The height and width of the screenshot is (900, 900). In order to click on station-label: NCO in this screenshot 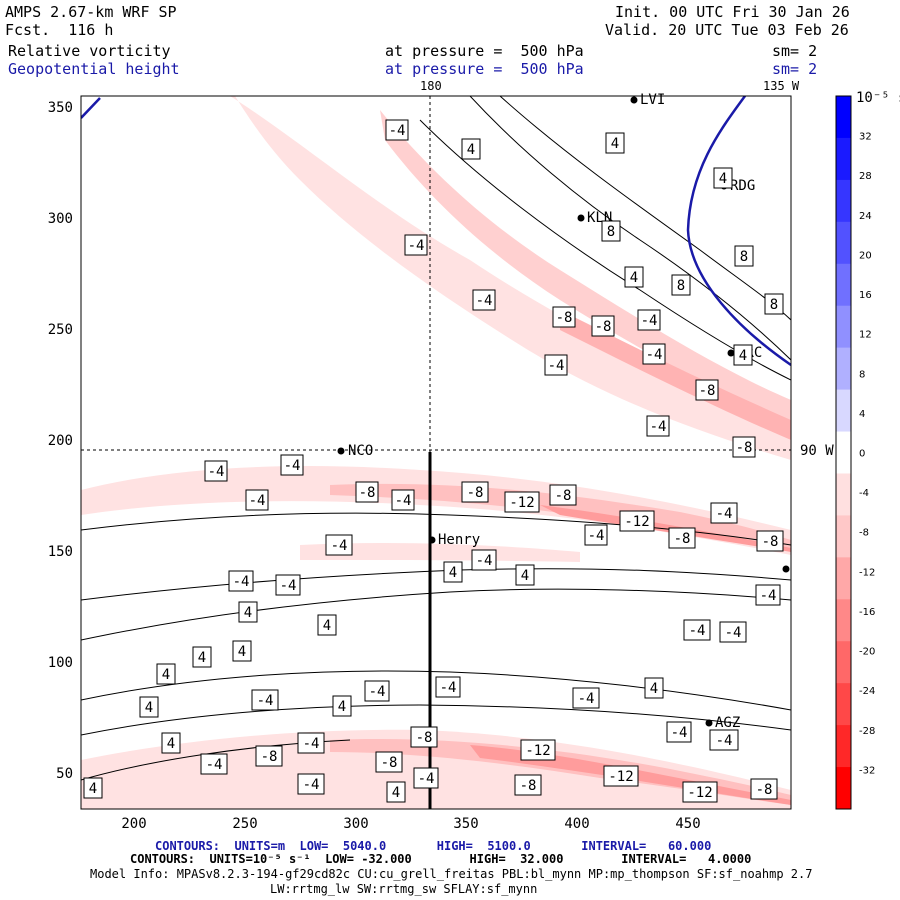, I will do `click(360, 451)`.